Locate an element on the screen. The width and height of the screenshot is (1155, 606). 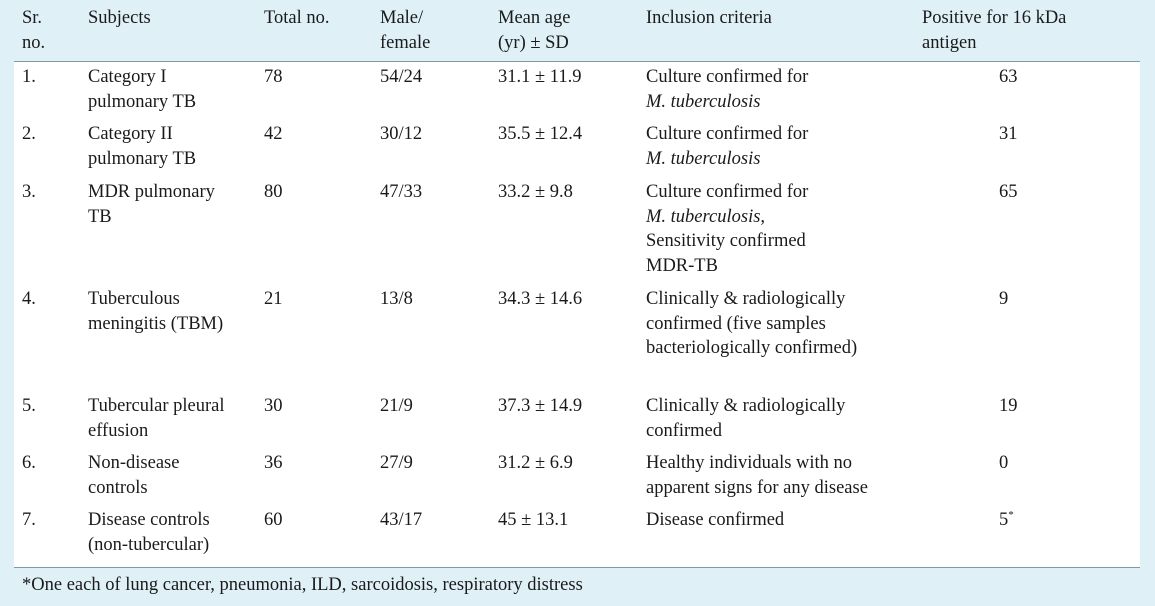
cell-male-female: 54/24 is located at coordinates (401, 77).